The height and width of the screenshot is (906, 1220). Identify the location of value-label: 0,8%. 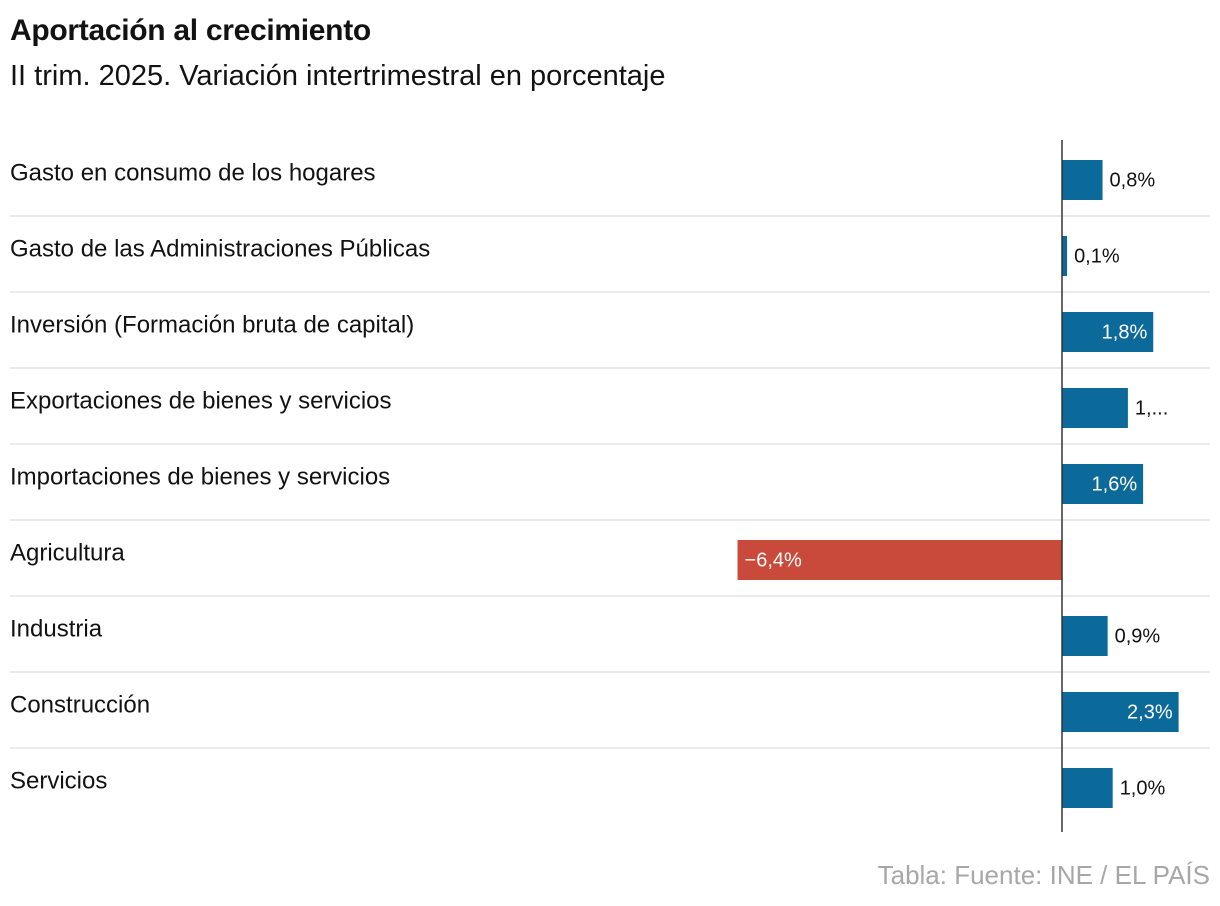
(1133, 180).